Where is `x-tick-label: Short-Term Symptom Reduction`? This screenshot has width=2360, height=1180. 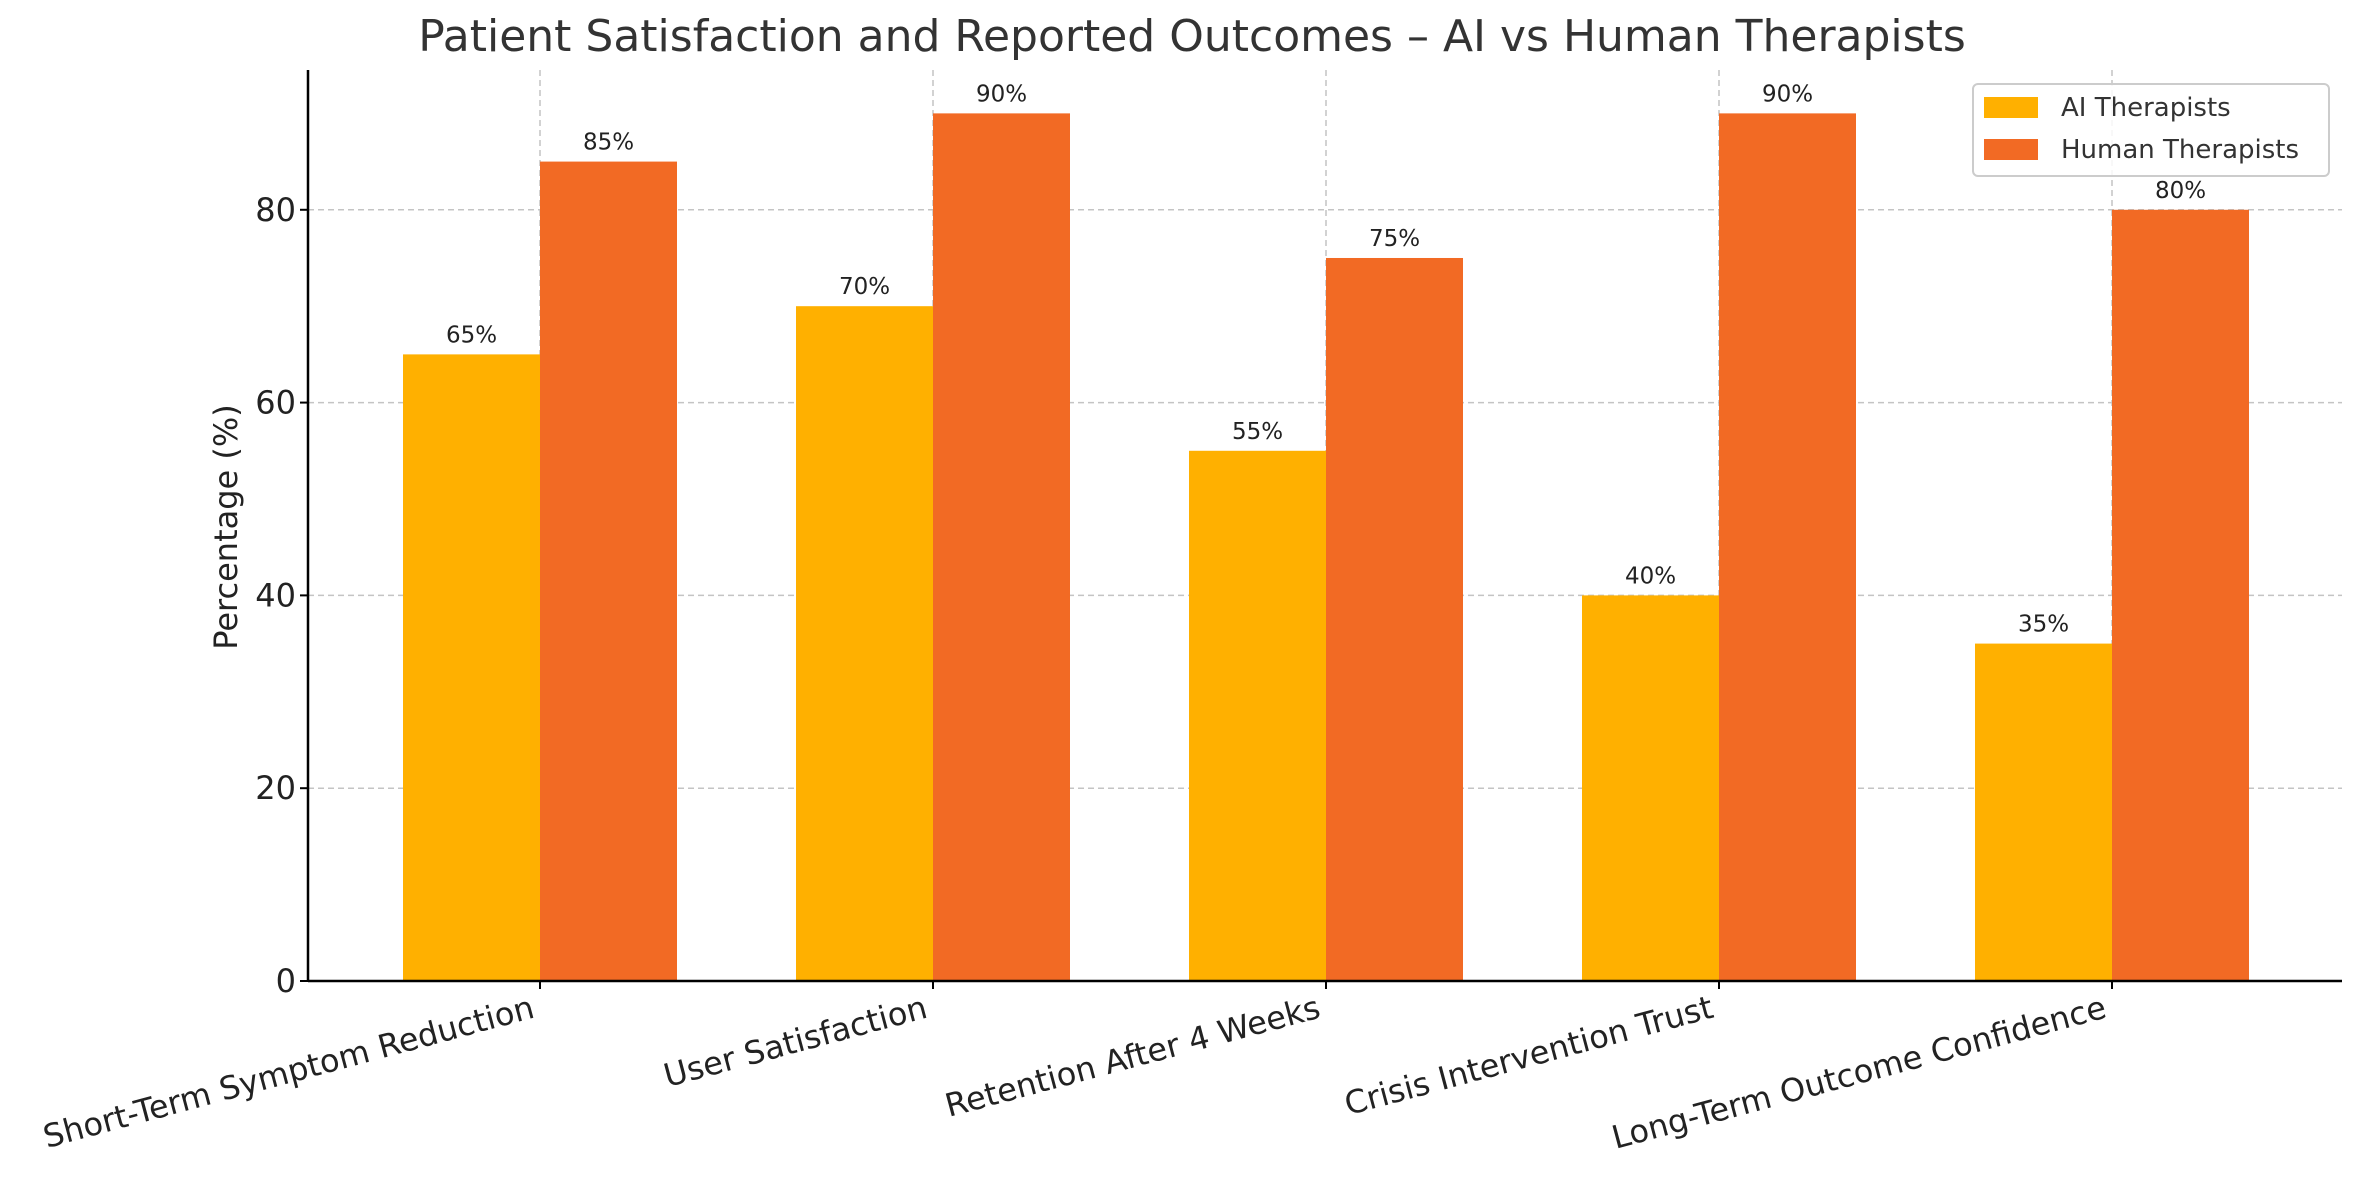
x-tick-label: Short-Term Symptom Reduction is located at coordinates (288, 1072).